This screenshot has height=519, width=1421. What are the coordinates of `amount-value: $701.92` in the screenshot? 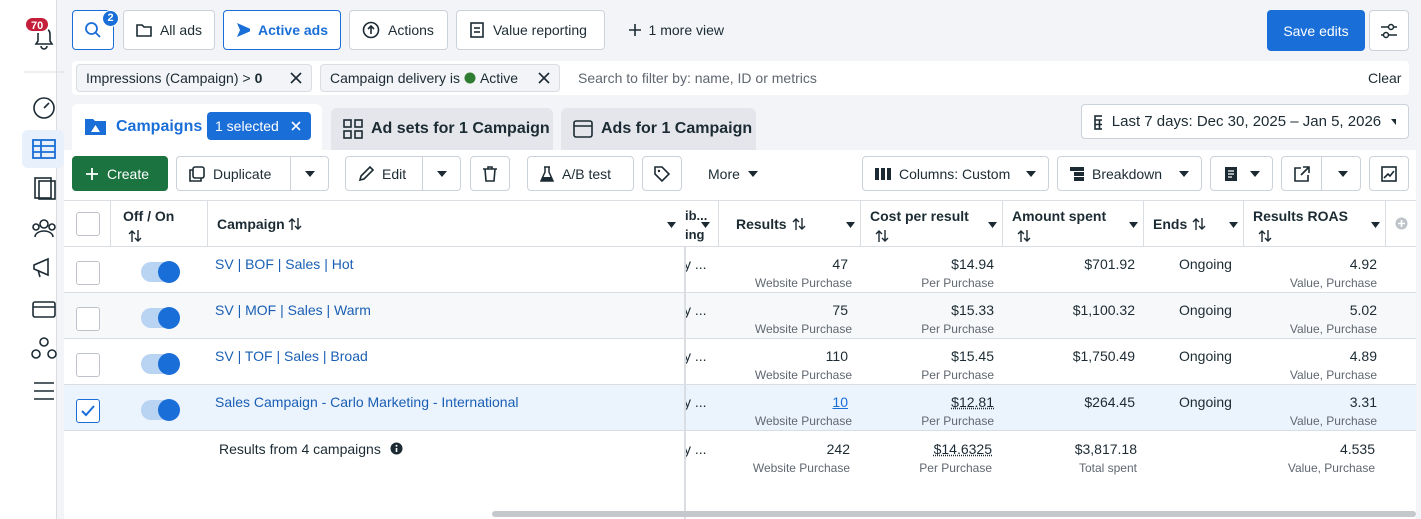 It's located at (1109, 264).